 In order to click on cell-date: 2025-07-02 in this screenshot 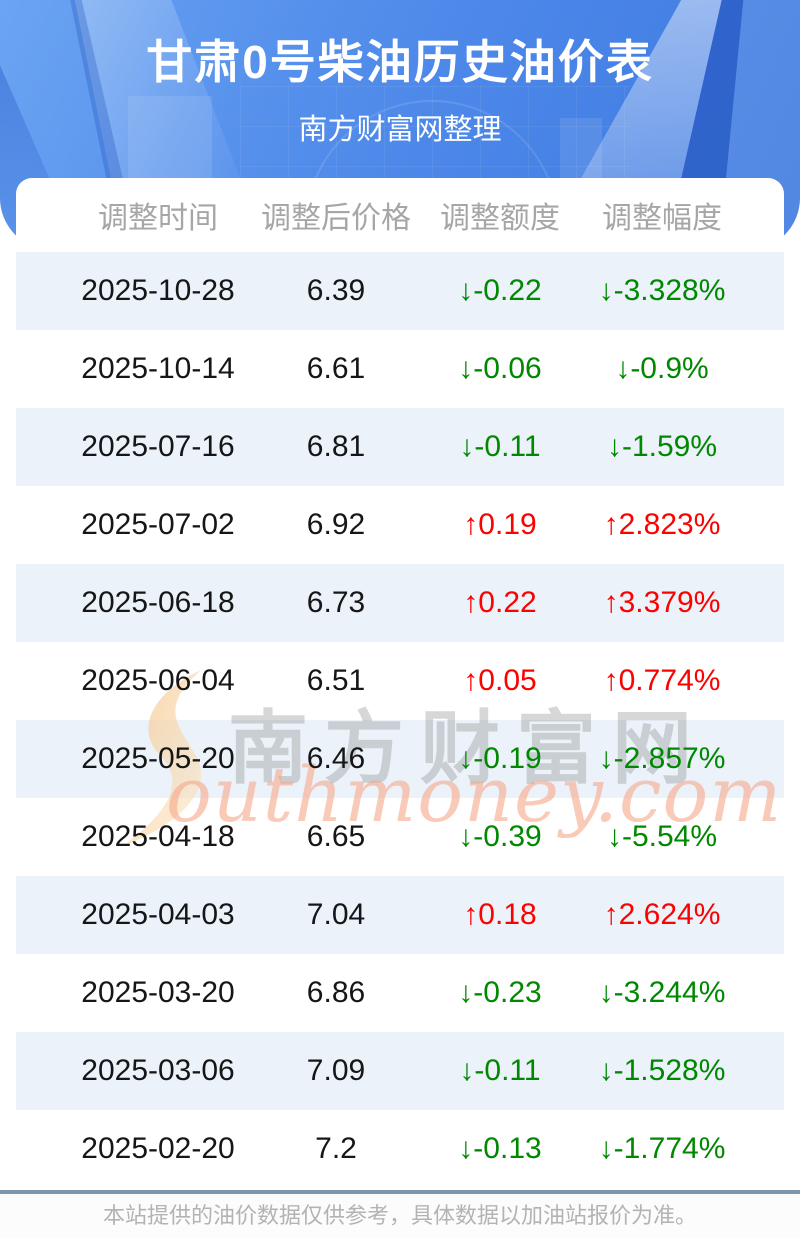, I will do `click(158, 524)`.